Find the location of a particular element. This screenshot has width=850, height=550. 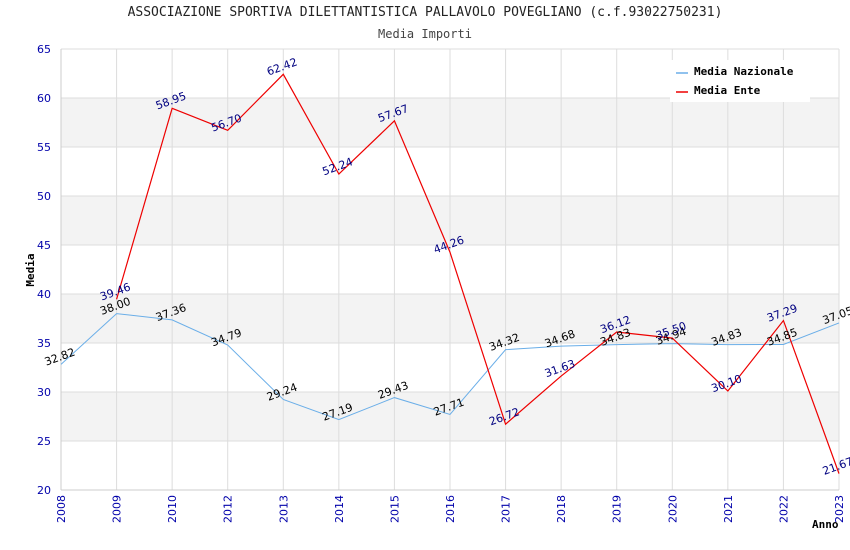

y-tick-label: 50 is located at coordinates (44, 196).